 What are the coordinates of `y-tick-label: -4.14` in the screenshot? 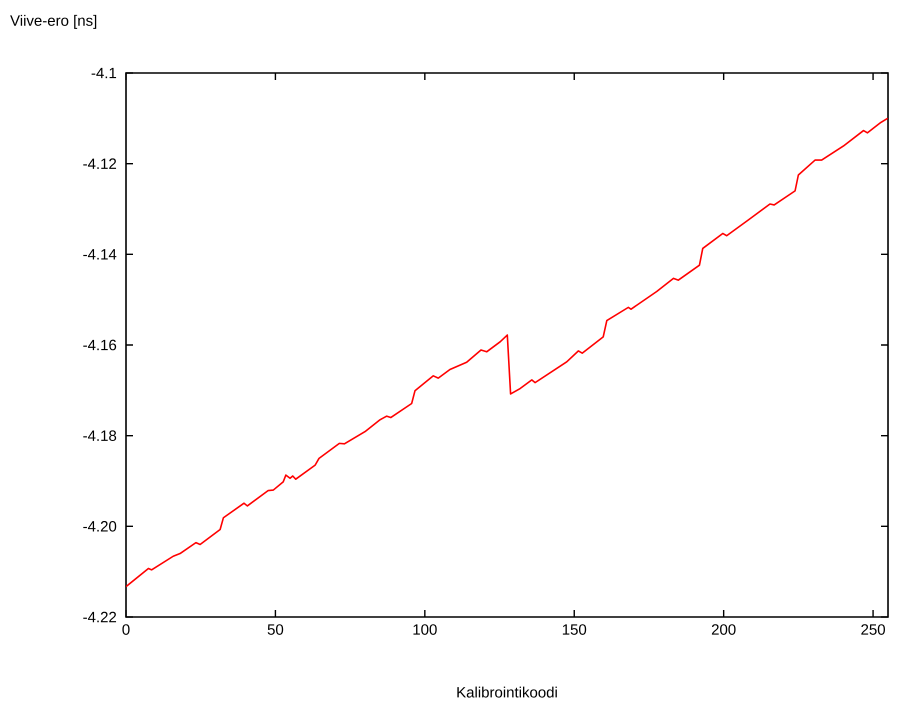 It's located at (99, 254).